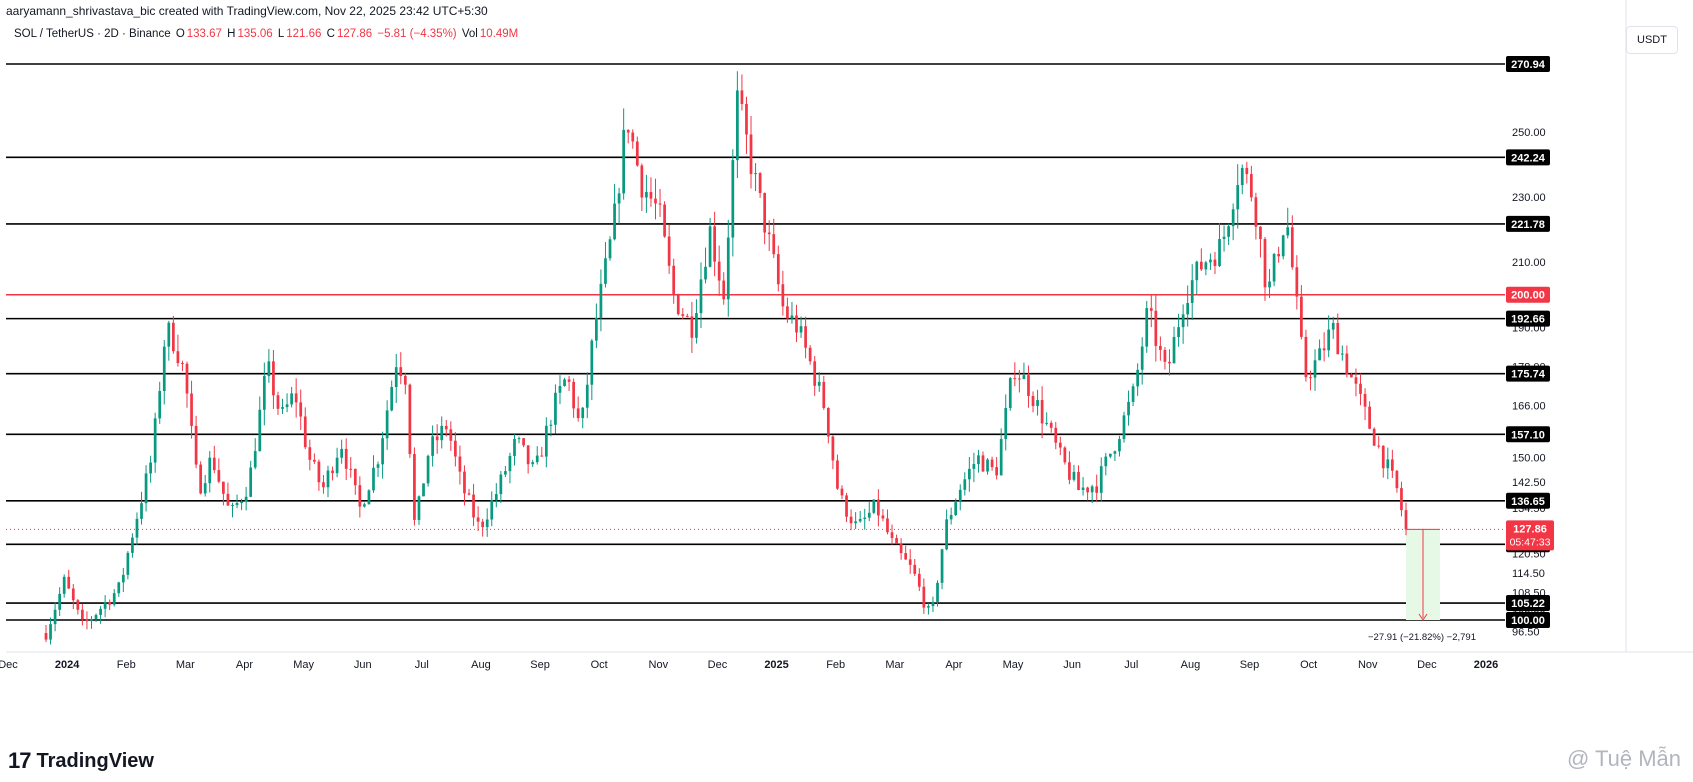 The width and height of the screenshot is (1693, 782). Describe the element at coordinates (1530, 542) in the screenshot. I see `countdown-label: 05:47:33` at that location.